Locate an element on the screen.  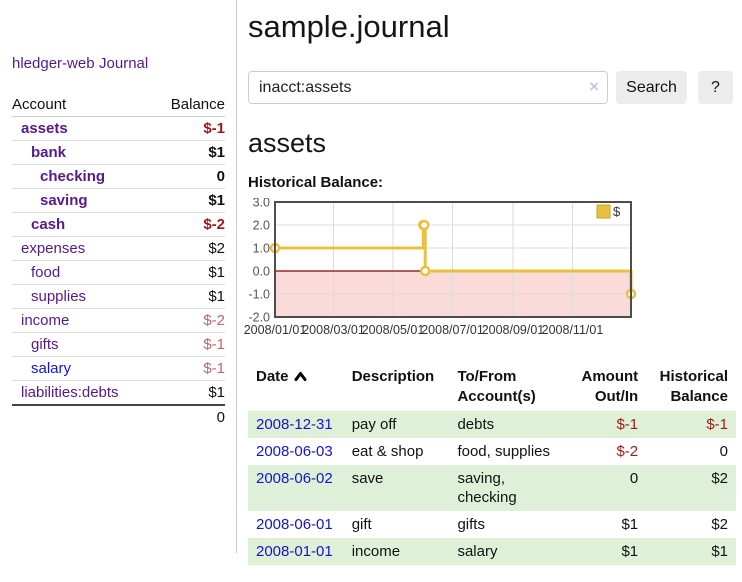
account-link-bank: bank is located at coordinates (49, 152).